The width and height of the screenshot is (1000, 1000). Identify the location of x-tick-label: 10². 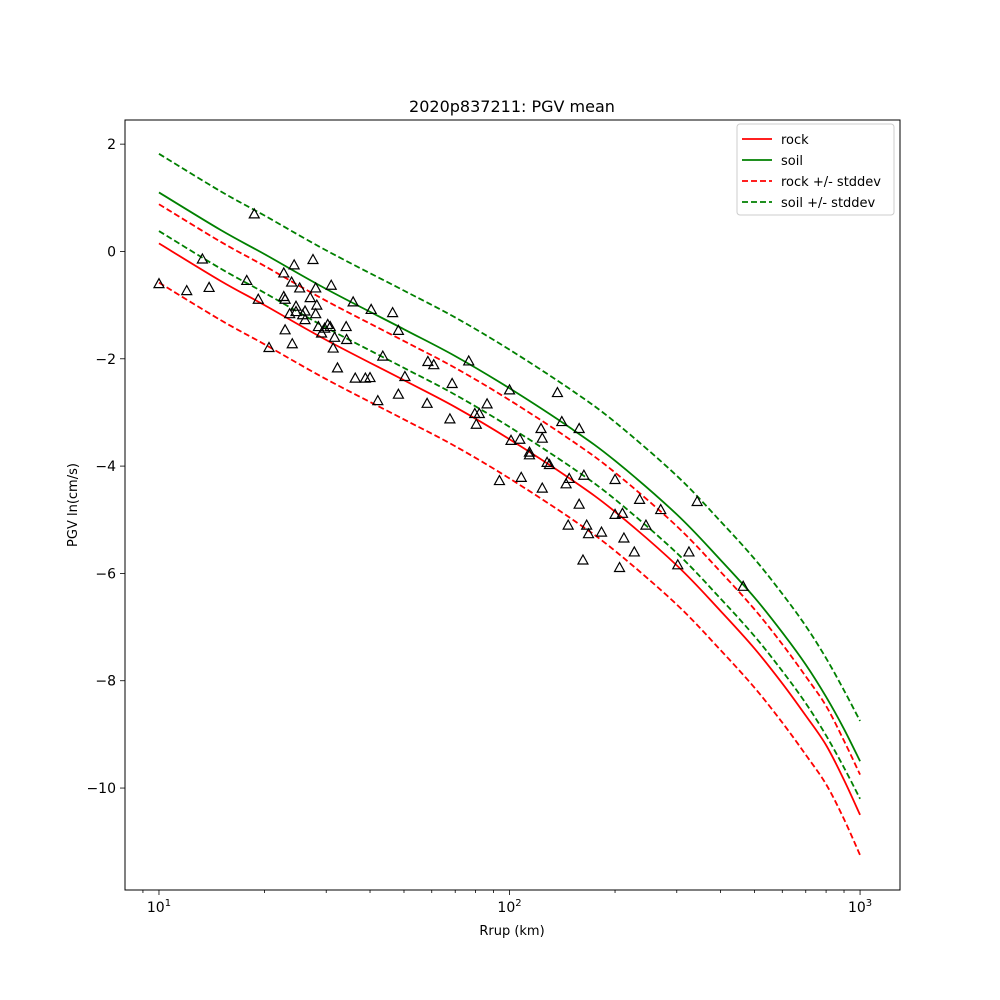
(509, 907).